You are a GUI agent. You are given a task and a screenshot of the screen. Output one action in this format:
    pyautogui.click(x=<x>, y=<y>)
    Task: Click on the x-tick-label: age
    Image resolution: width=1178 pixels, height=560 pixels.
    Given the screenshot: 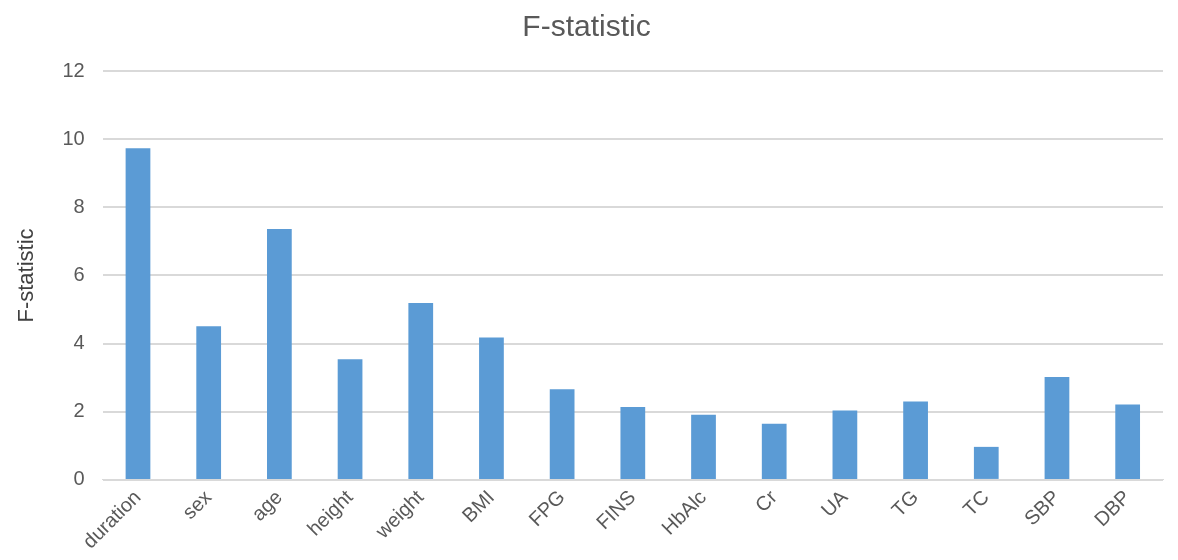 What is the action you would take?
    pyautogui.click(x=266, y=505)
    